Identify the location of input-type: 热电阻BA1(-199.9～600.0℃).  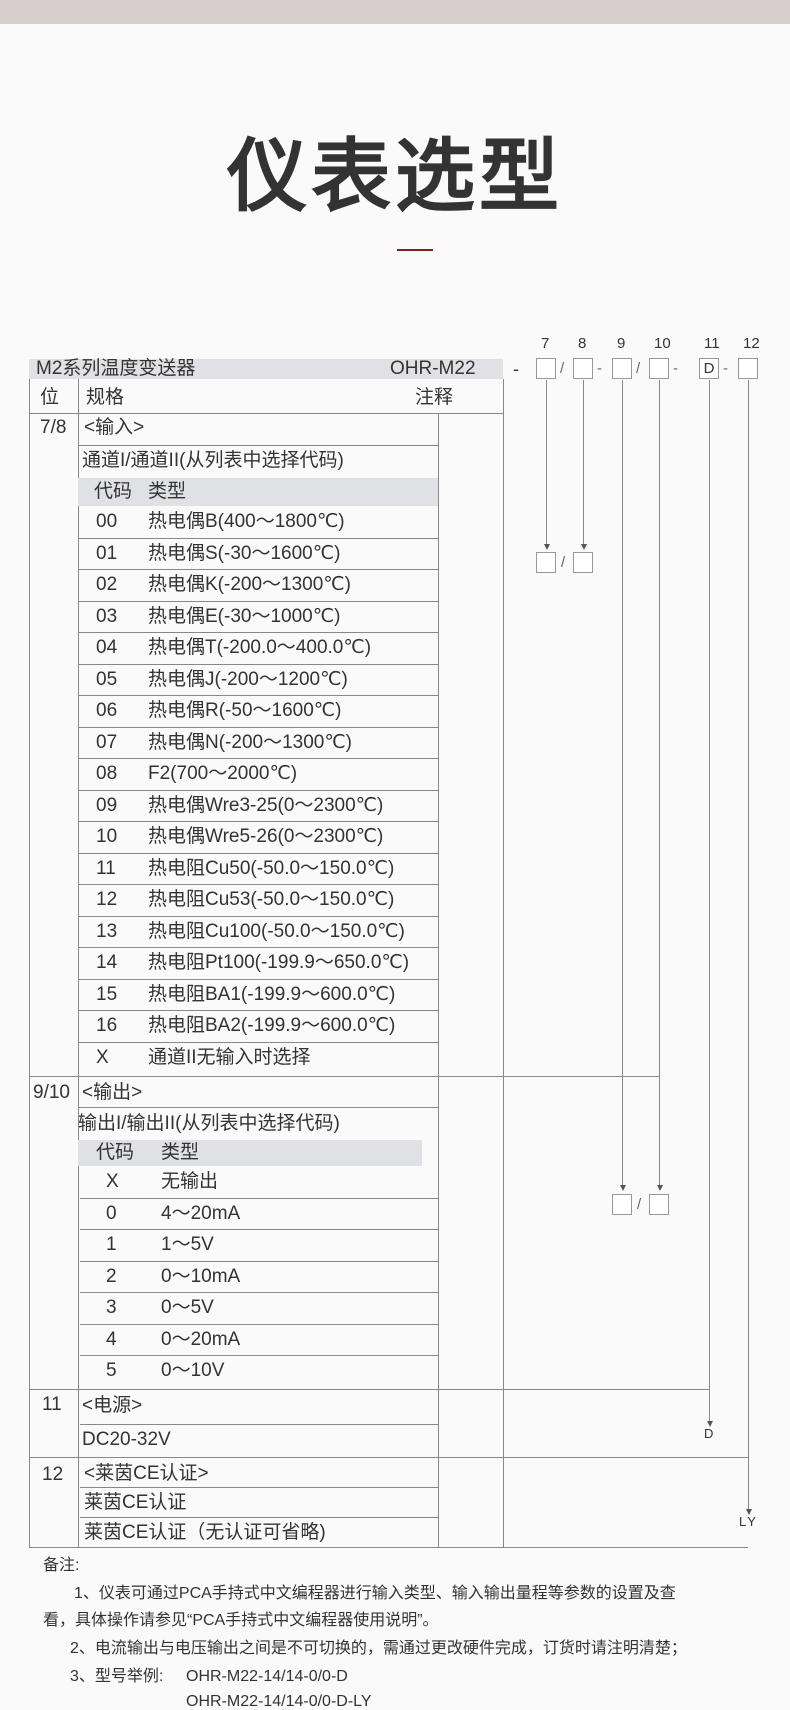
(272, 994).